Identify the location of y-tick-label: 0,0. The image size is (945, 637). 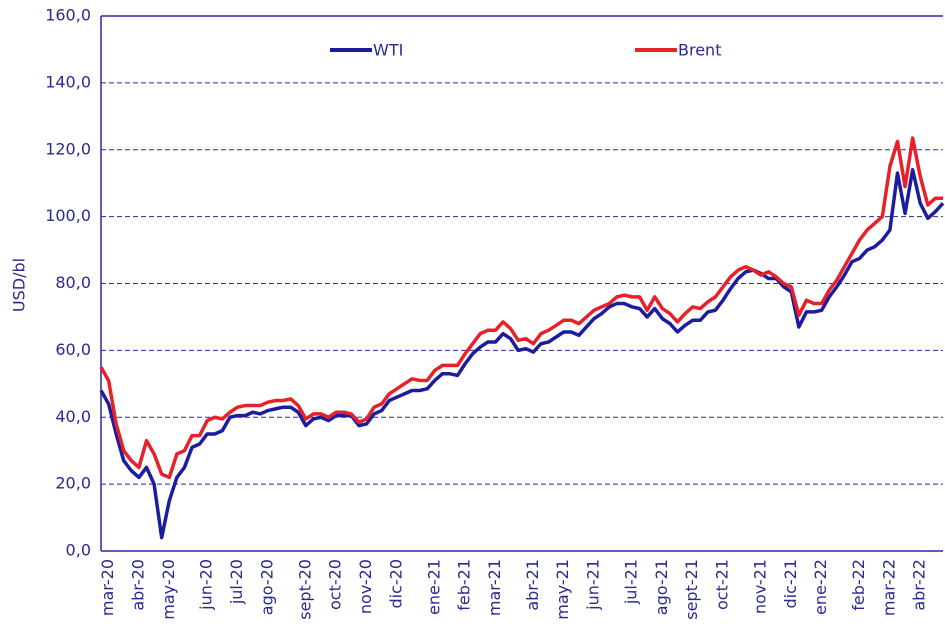
(78, 550).